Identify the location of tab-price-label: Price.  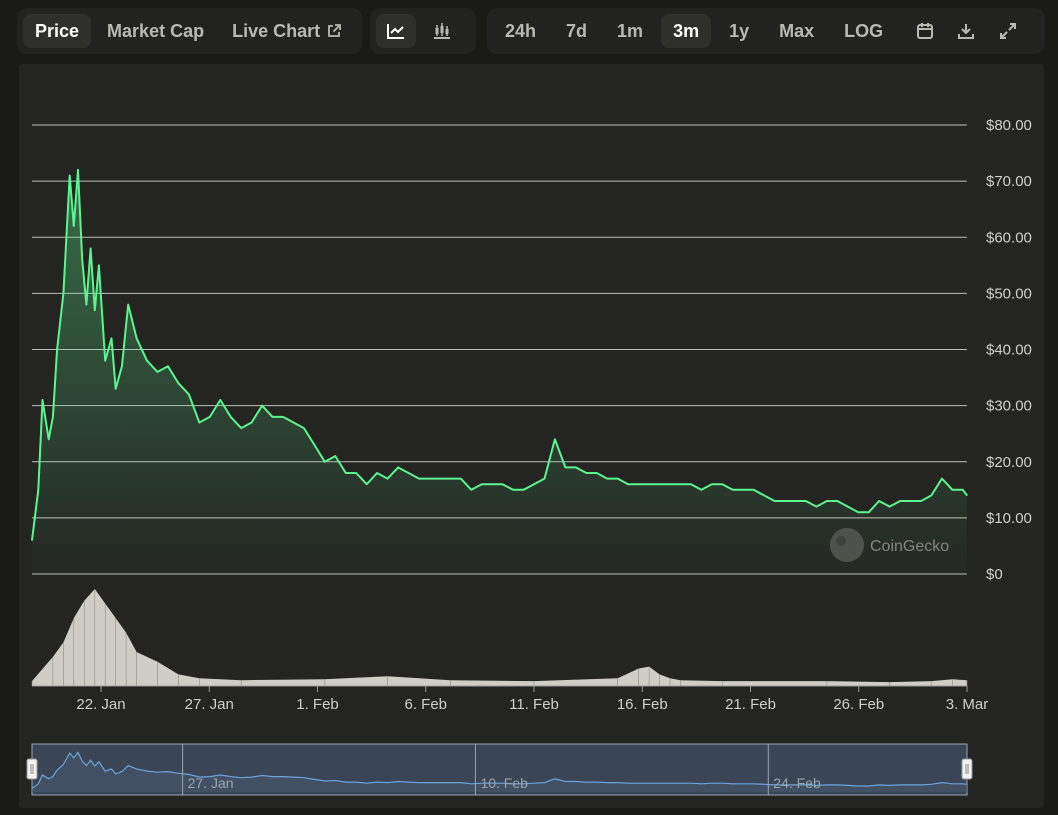
(57, 30).